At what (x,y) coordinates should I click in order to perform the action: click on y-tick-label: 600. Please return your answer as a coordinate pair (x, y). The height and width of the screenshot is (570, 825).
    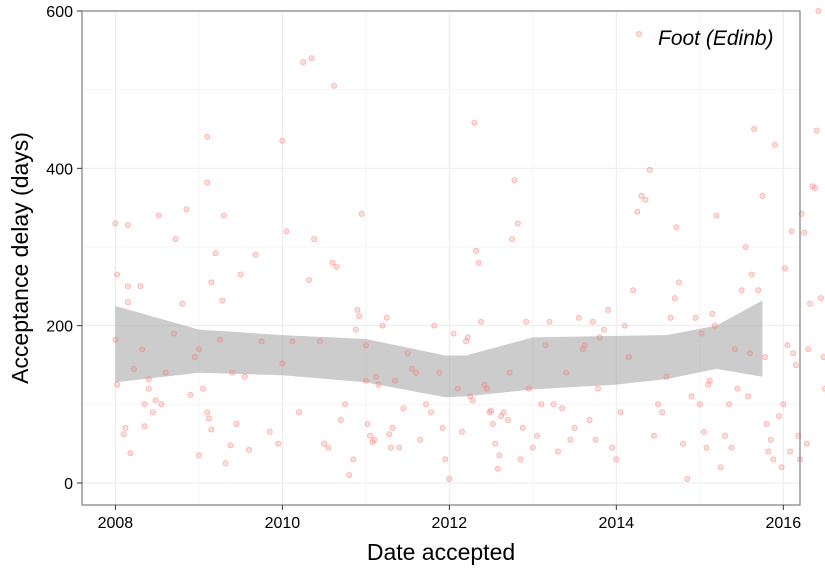
    Looking at the image, I should click on (59, 12).